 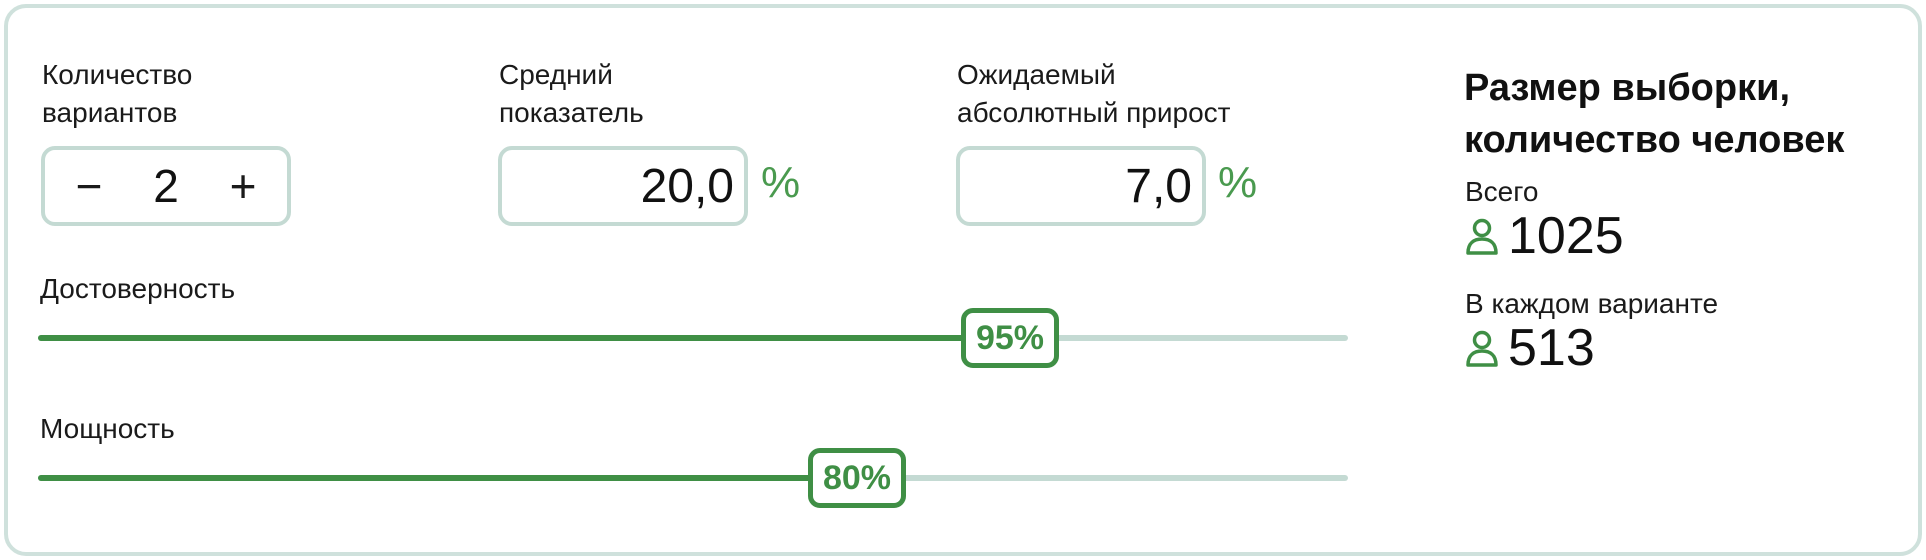 I want to click on growth-label-line2: абсолютный прирост, so click(x=1094, y=112).